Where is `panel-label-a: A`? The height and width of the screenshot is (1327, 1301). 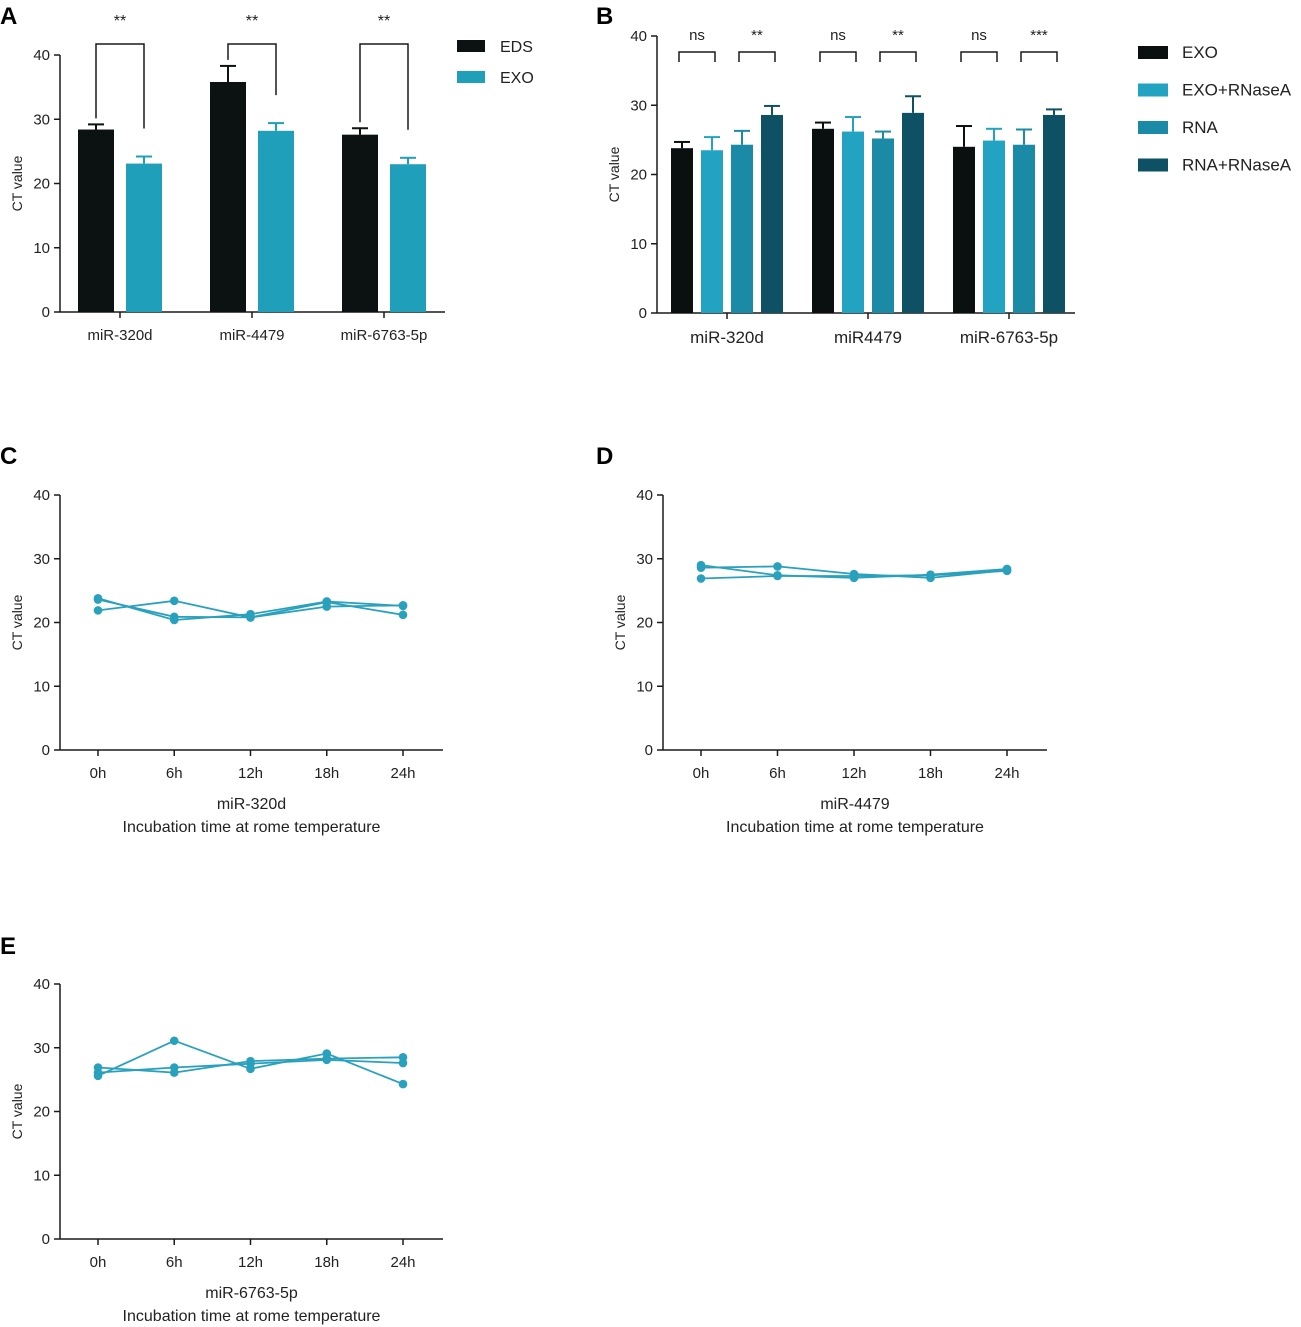 panel-label-a: A is located at coordinates (8, 16).